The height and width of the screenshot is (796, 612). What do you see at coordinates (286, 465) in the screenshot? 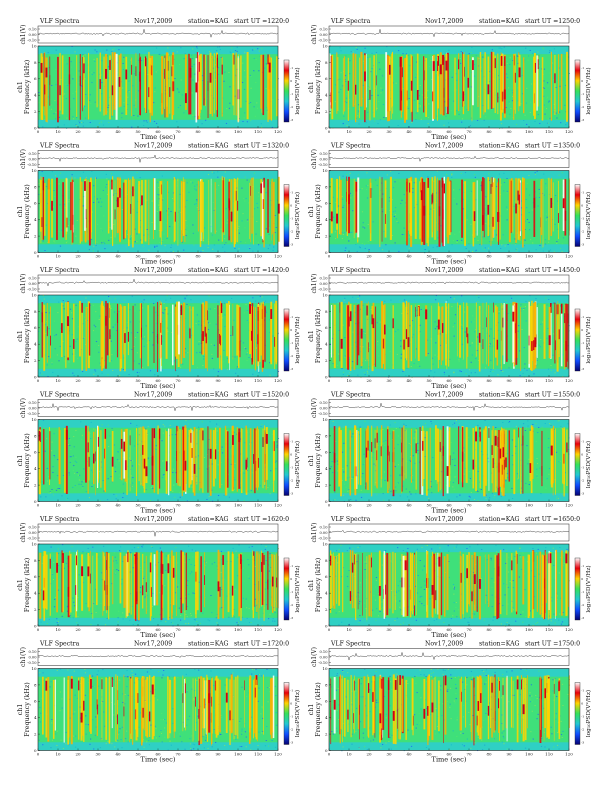
I see `colorbar` at bounding box center [286, 465].